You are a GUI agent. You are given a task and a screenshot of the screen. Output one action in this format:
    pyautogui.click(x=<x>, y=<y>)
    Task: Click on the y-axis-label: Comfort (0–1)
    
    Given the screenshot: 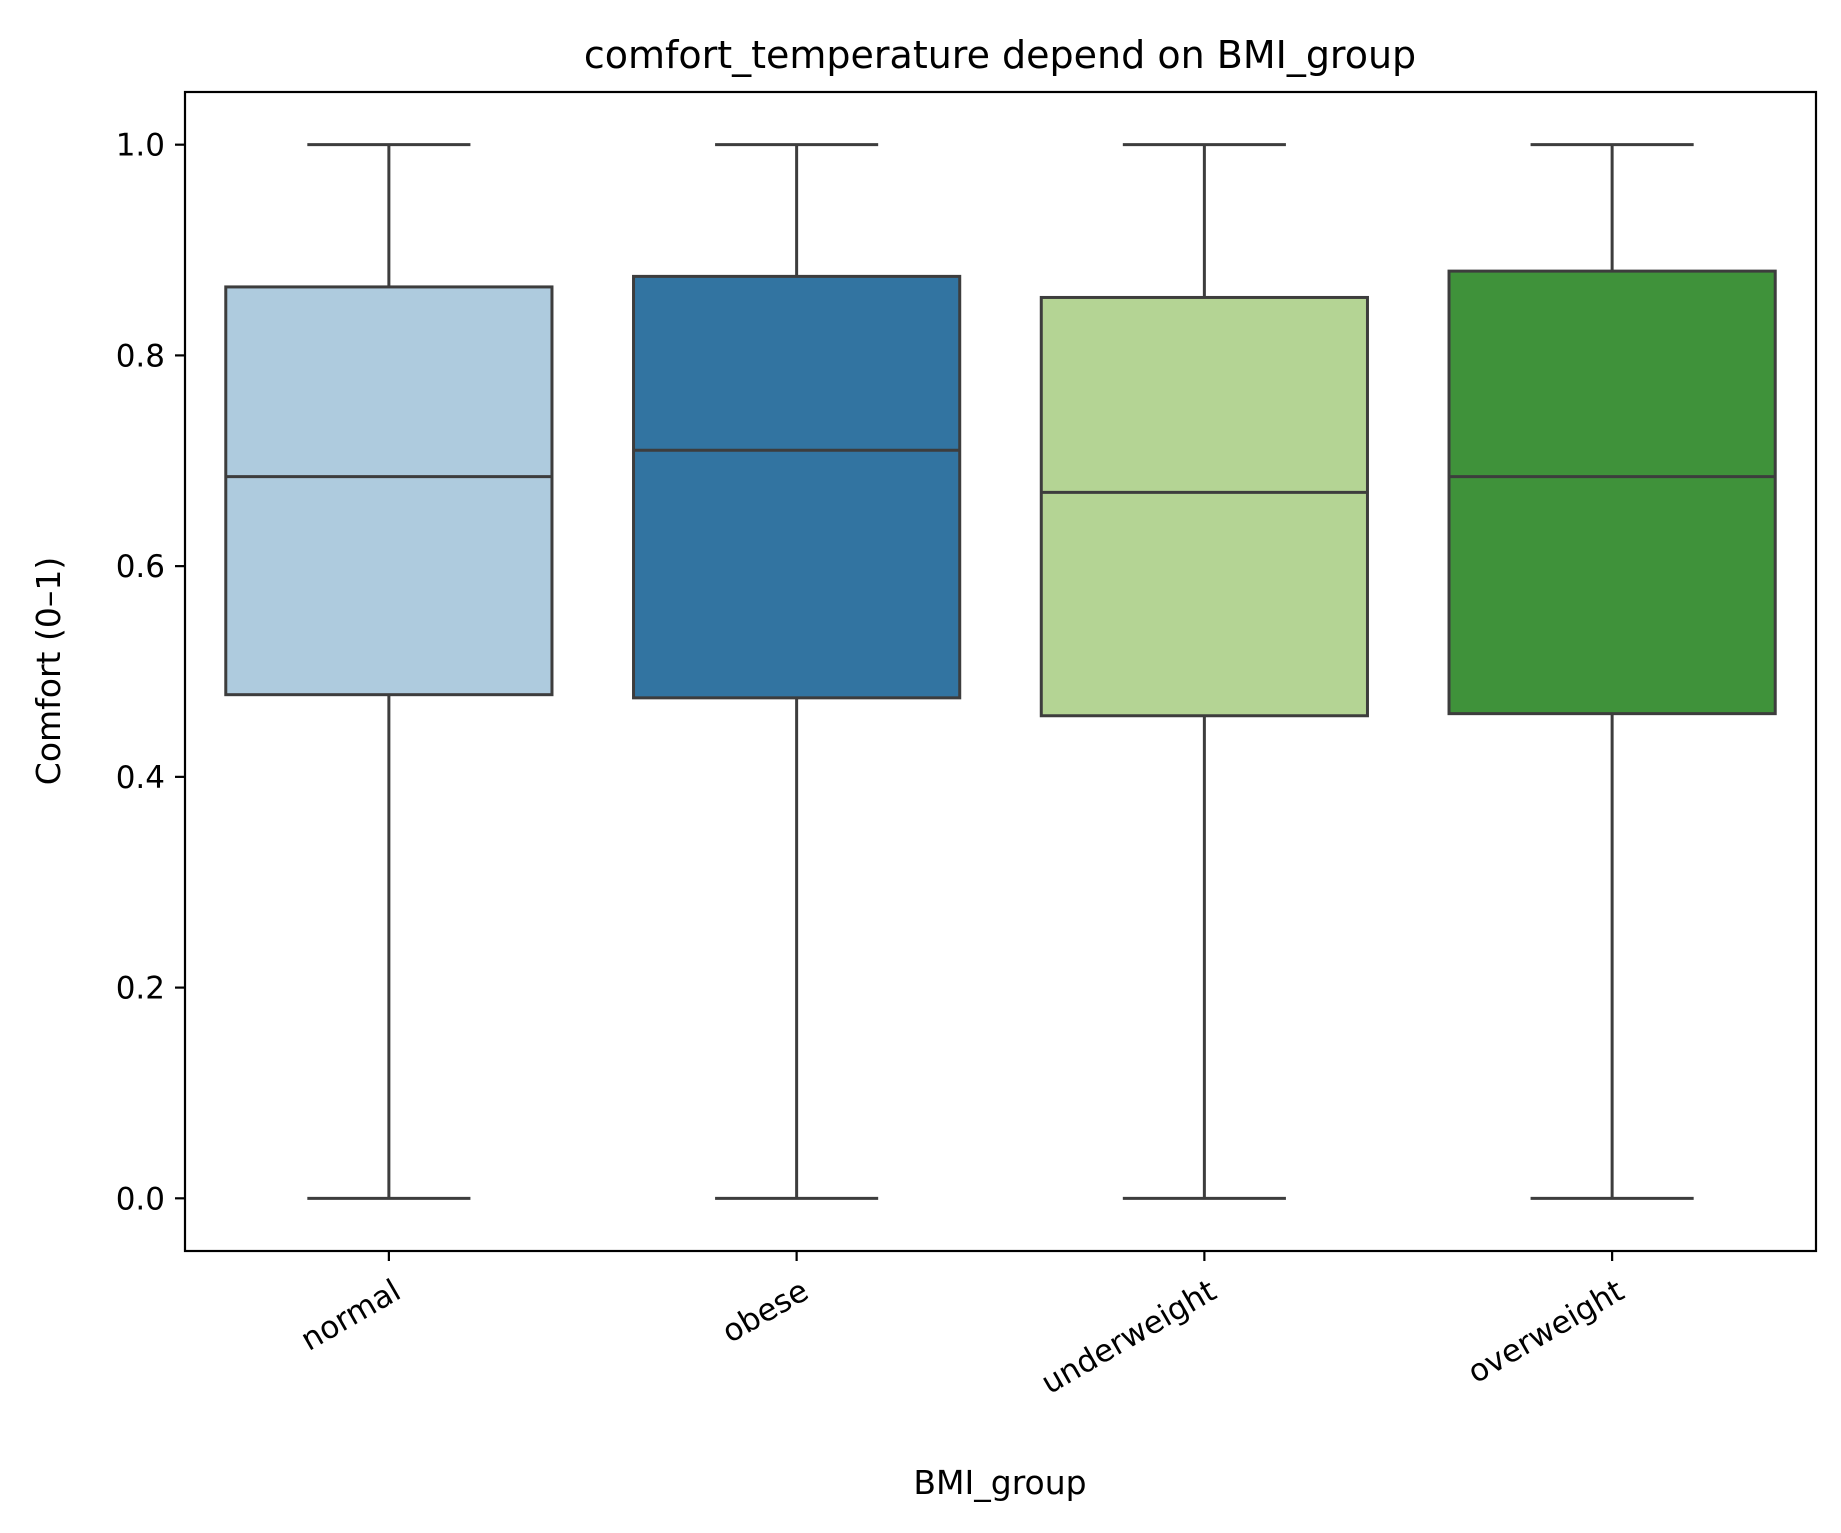 What is the action you would take?
    pyautogui.click(x=48, y=671)
    